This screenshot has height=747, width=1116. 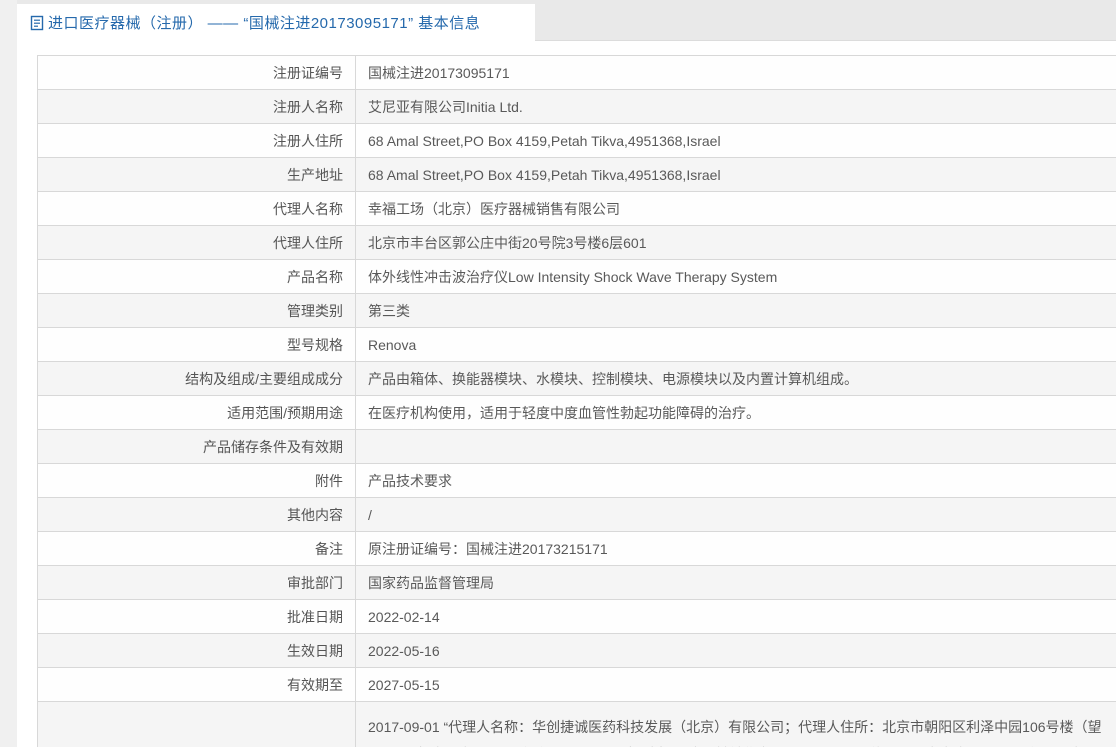 I want to click on row-value: 2022-02-14, so click(x=404, y=616).